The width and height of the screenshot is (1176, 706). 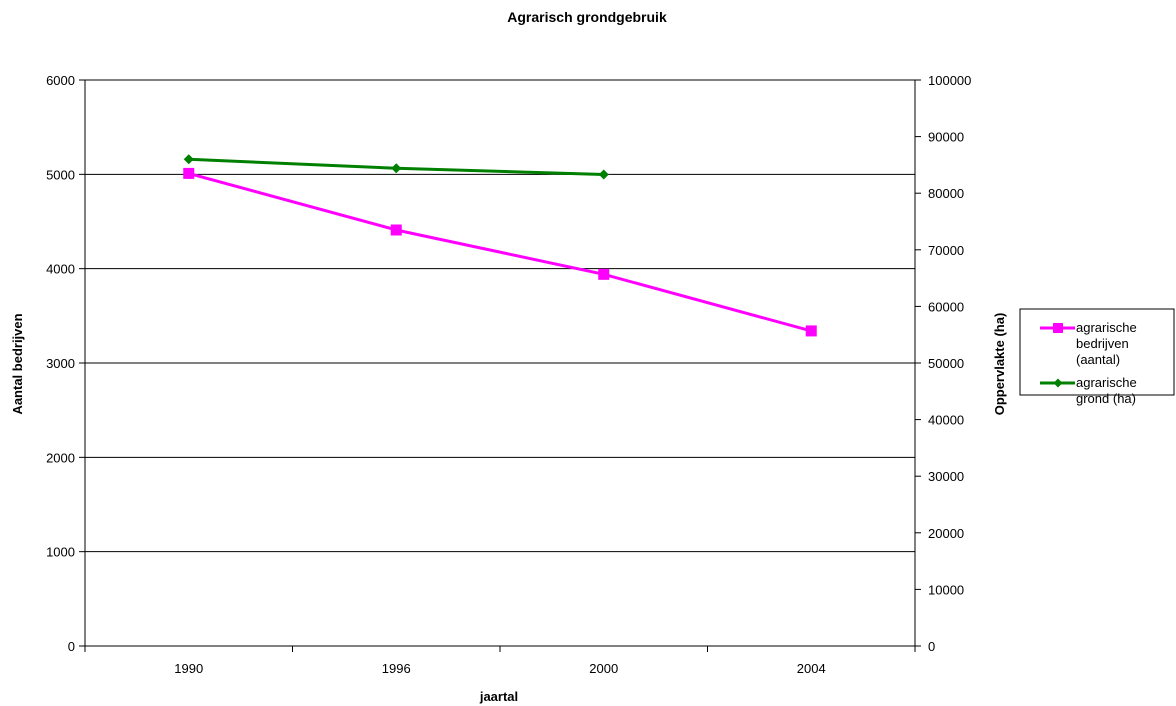 What do you see at coordinates (60, 552) in the screenshot?
I see `y-left-tick-label: 1000` at bounding box center [60, 552].